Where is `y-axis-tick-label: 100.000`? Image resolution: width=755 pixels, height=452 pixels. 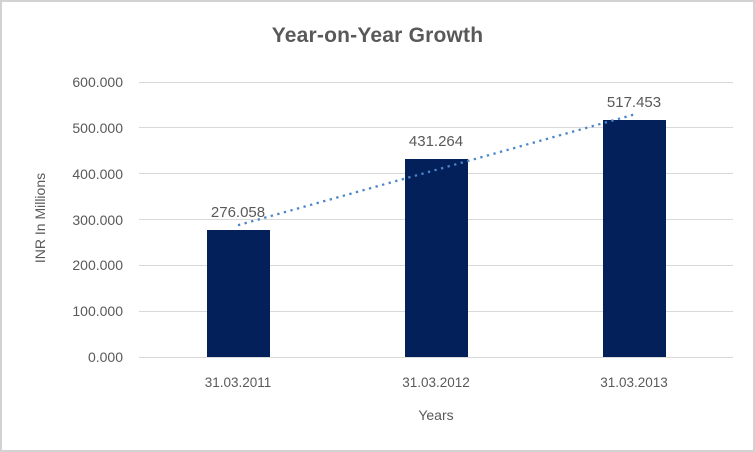
y-axis-tick-label: 100.000 is located at coordinates (97, 311).